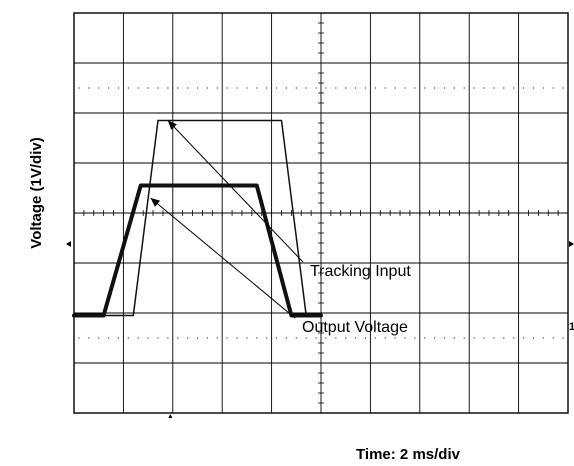 This screenshot has height=466, width=574. I want to click on annotation-label: Output Voltage, so click(355, 327).